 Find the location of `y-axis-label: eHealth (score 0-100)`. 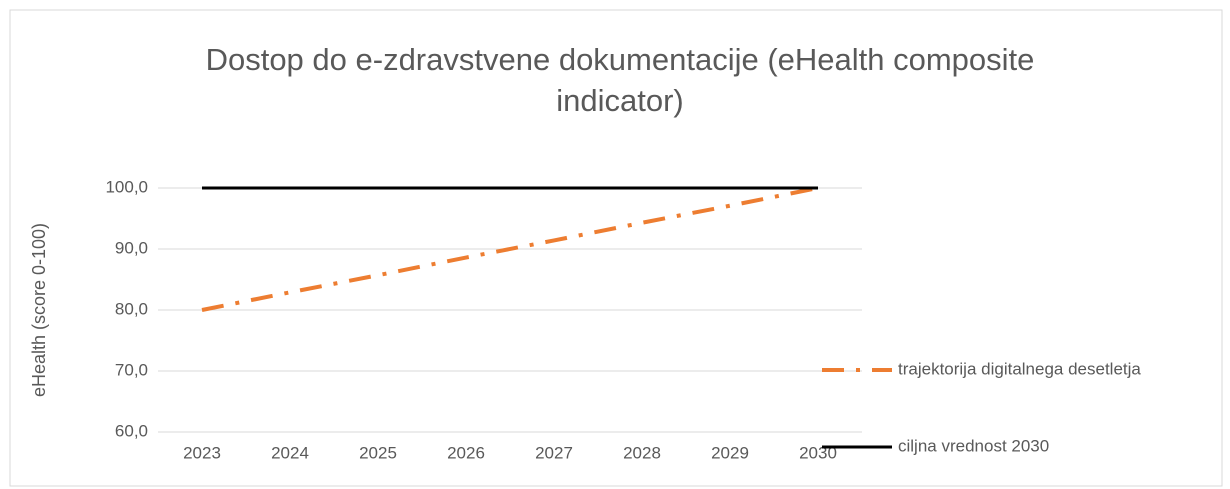

y-axis-label: eHealth (score 0-100) is located at coordinates (39, 310).